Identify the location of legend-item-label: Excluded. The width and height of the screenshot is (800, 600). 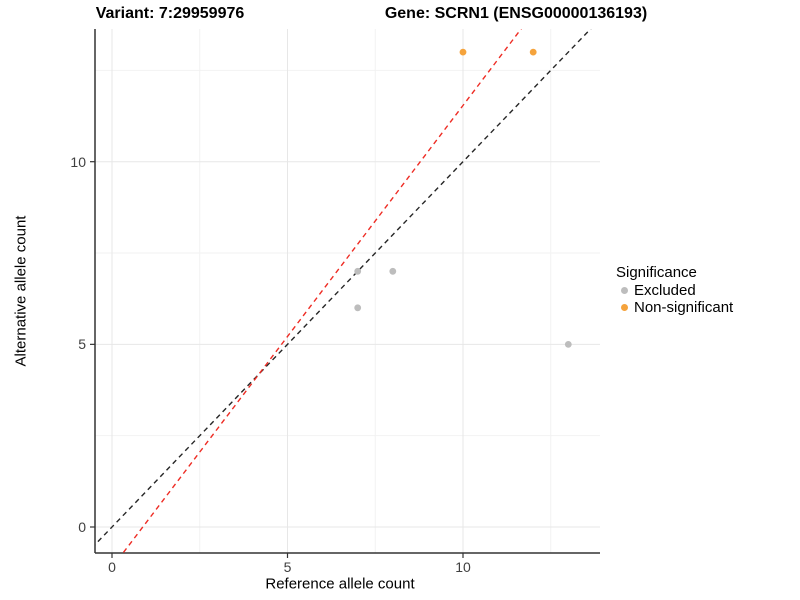
(665, 290).